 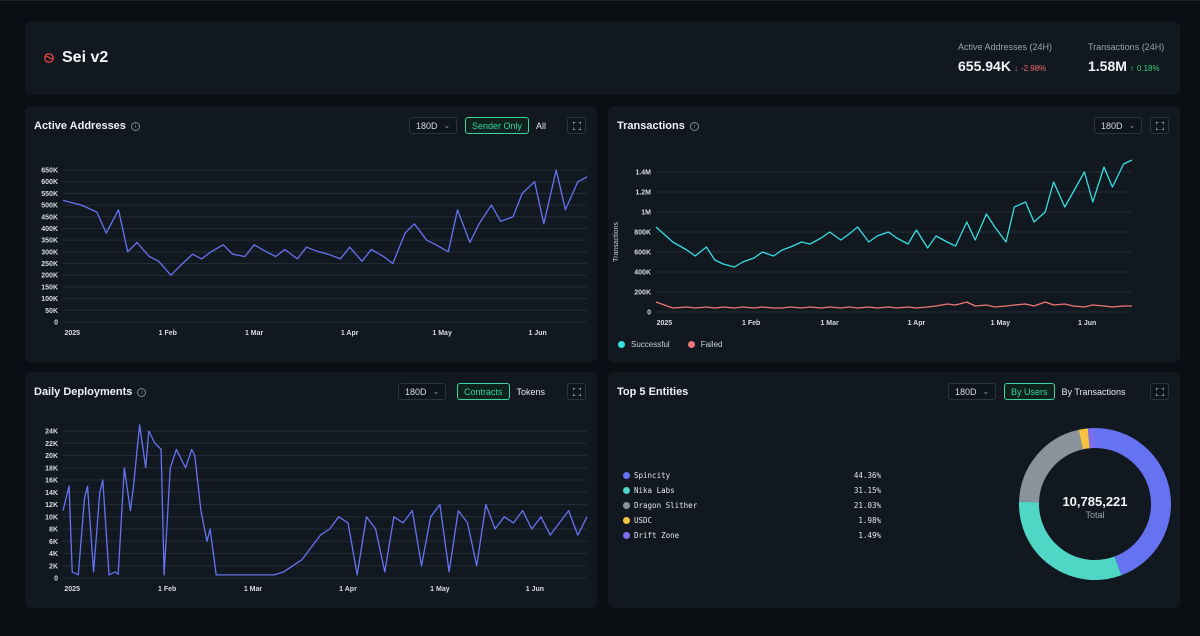 I want to click on y-tick-label: 800K, so click(x=642, y=233).